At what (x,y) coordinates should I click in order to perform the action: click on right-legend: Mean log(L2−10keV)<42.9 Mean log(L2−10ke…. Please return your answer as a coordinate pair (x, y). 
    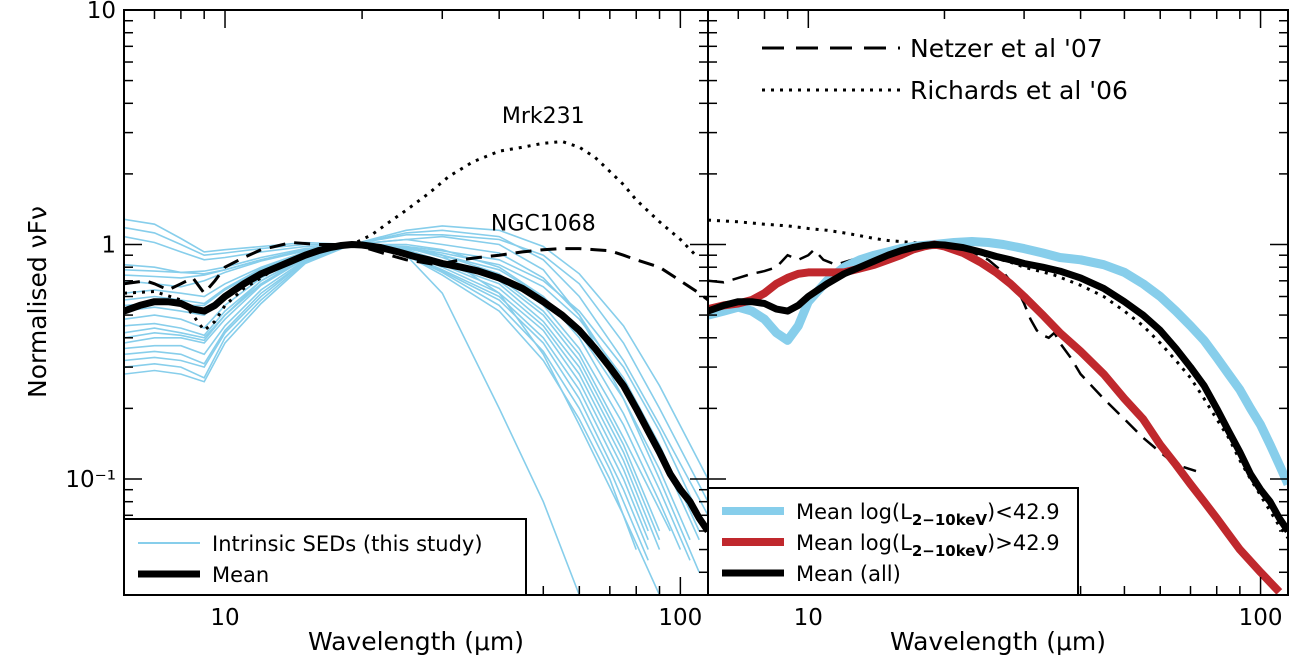
    Looking at the image, I should click on (893, 541).